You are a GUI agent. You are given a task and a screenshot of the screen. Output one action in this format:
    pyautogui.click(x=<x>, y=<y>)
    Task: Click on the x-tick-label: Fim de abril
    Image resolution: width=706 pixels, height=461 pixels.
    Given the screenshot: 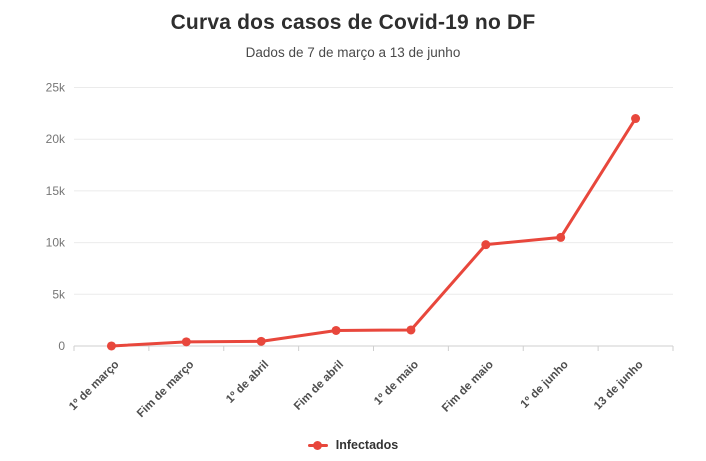 What is the action you would take?
    pyautogui.click(x=319, y=386)
    